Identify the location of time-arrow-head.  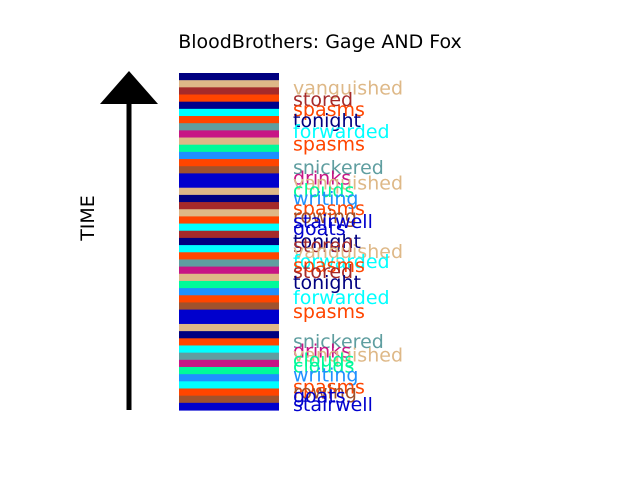
(129, 87).